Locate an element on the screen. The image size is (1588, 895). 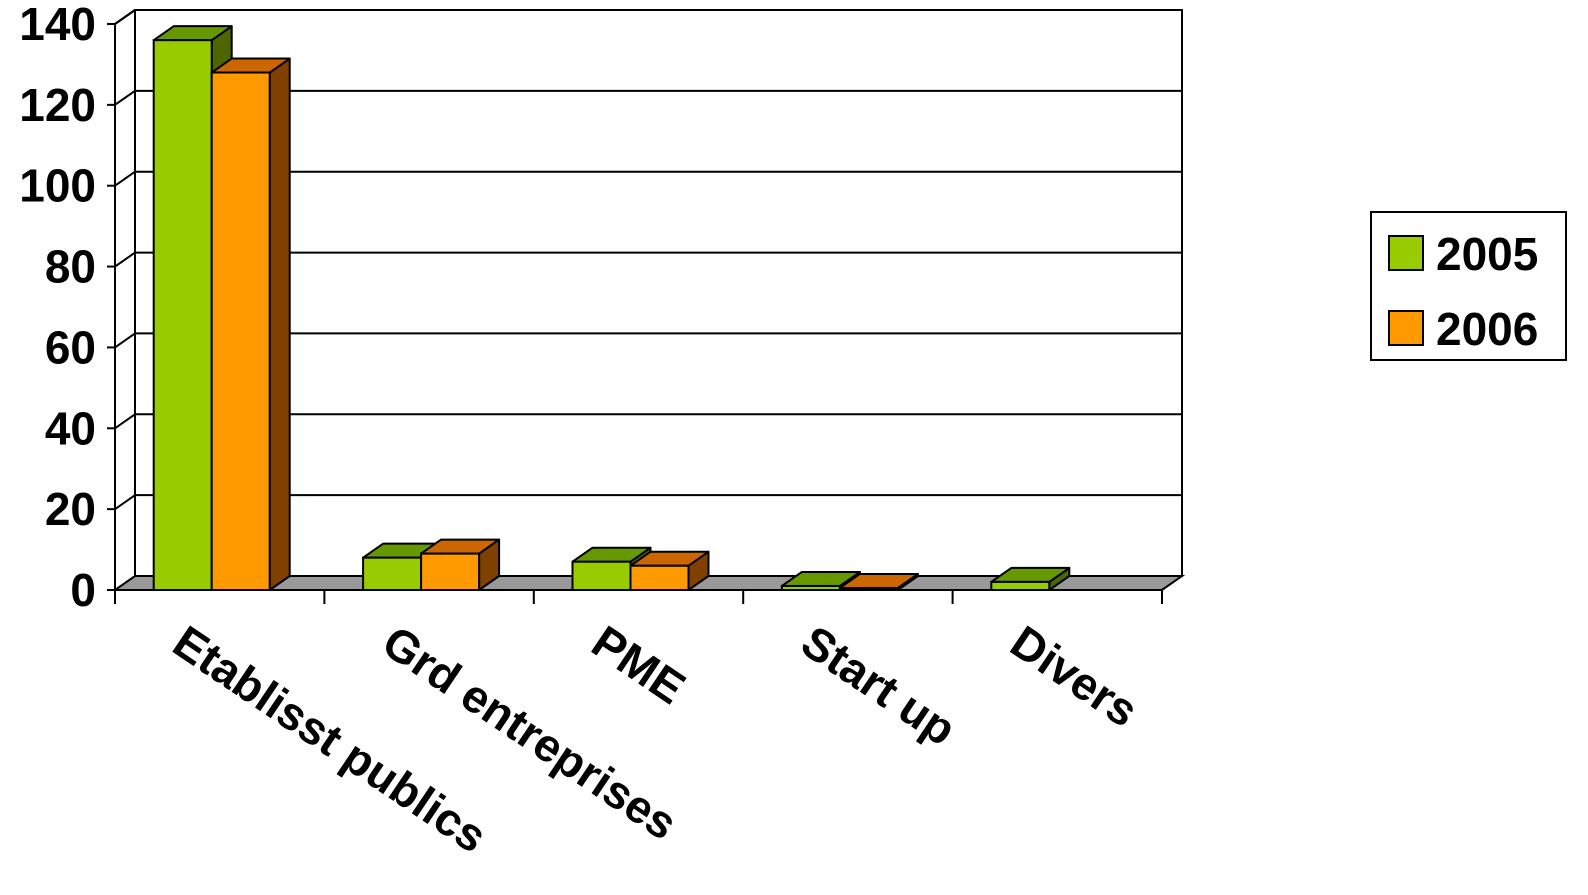
x-tick-label: PME is located at coordinates (639, 664).